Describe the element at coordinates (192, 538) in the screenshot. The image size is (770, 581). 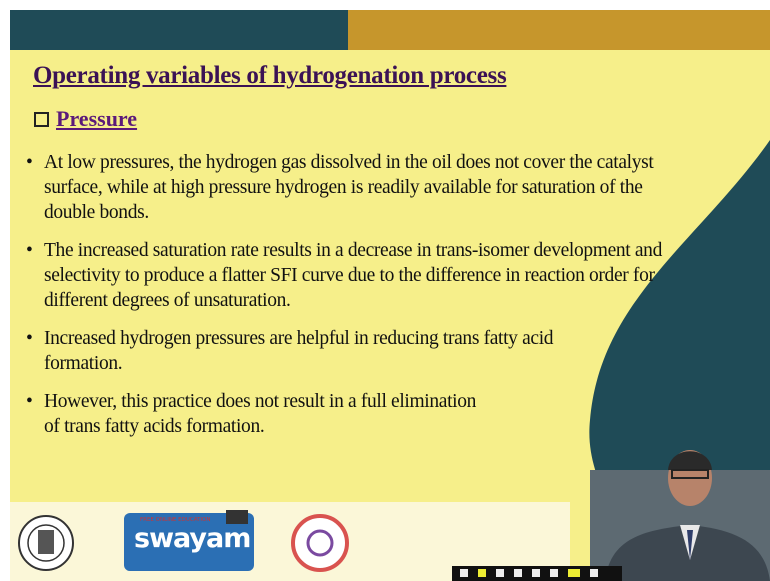
I see `logo-name: swayam` at that location.